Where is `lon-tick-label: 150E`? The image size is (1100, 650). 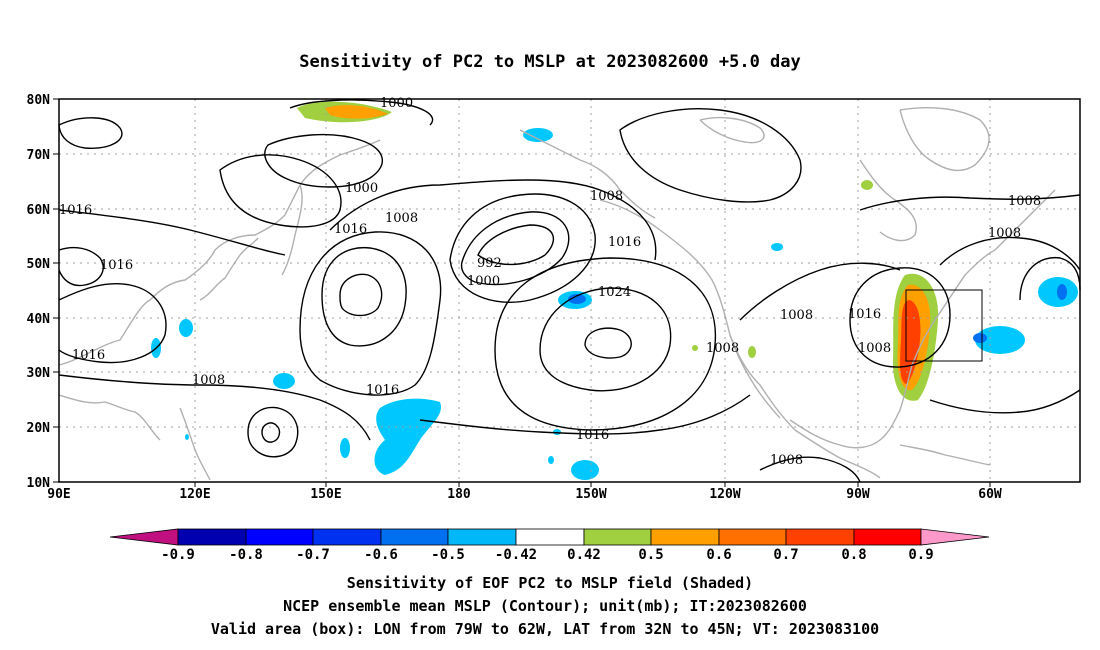
lon-tick-label: 150E is located at coordinates (325, 494).